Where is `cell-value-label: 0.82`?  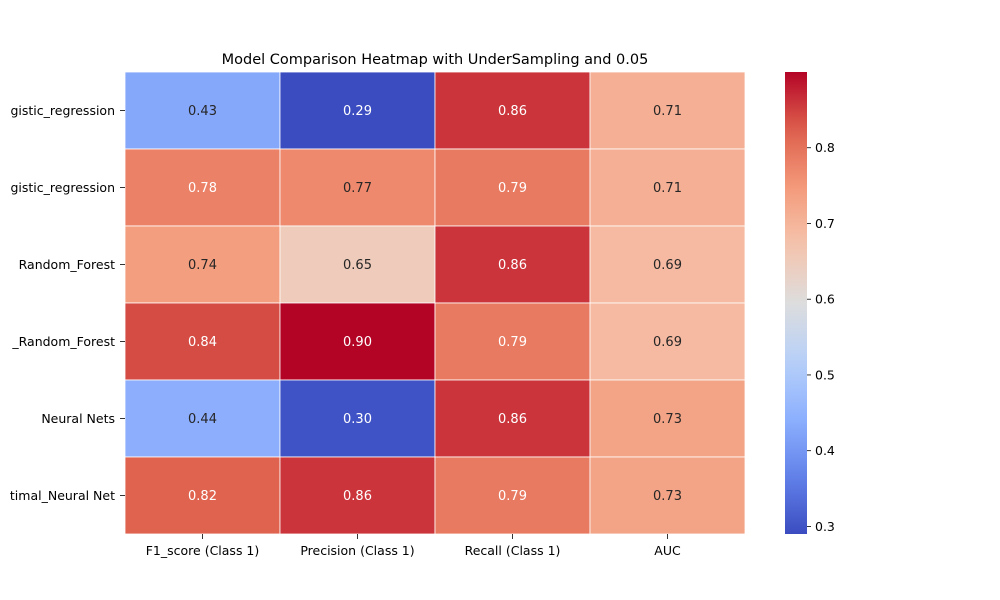
cell-value-label: 0.82 is located at coordinates (202, 496).